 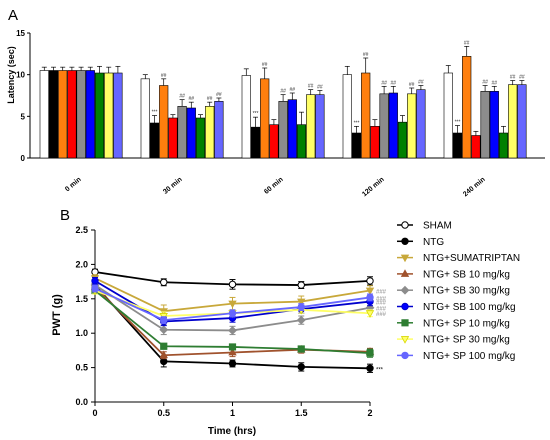 What do you see at coordinates (172, 186) in the screenshot?
I see `panel-a-category-label: 30 min` at bounding box center [172, 186].